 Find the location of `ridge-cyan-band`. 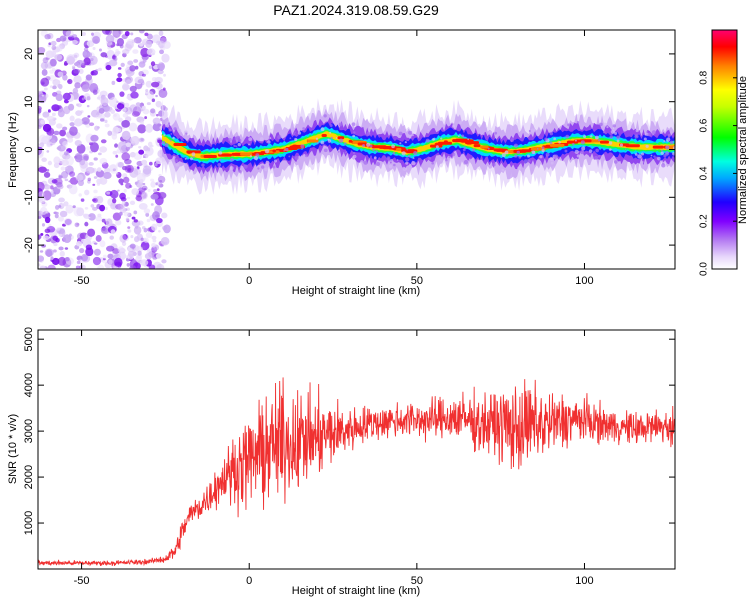

ridge-cyan-band is located at coordinates (418, 145).